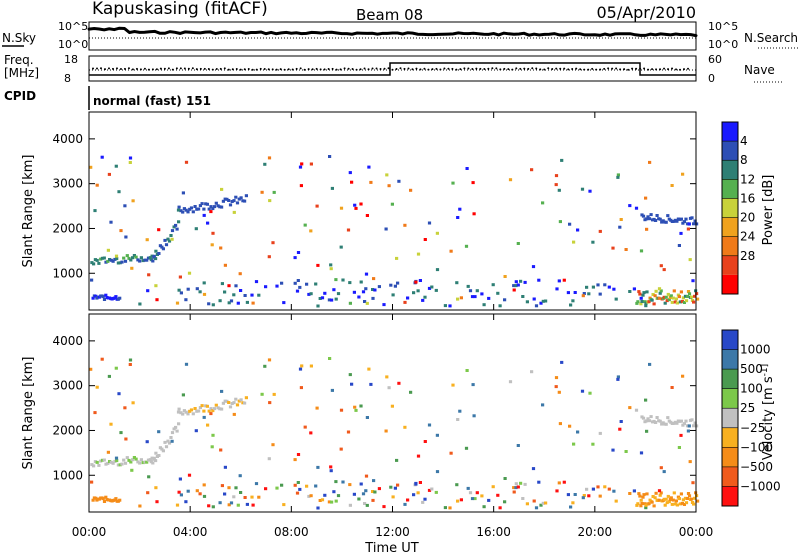  I want to click on y-tick-label: 3000, so click(67, 386).